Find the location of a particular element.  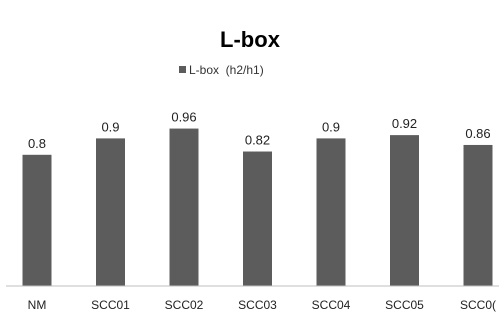

bar-scc03 is located at coordinates (257, 218).